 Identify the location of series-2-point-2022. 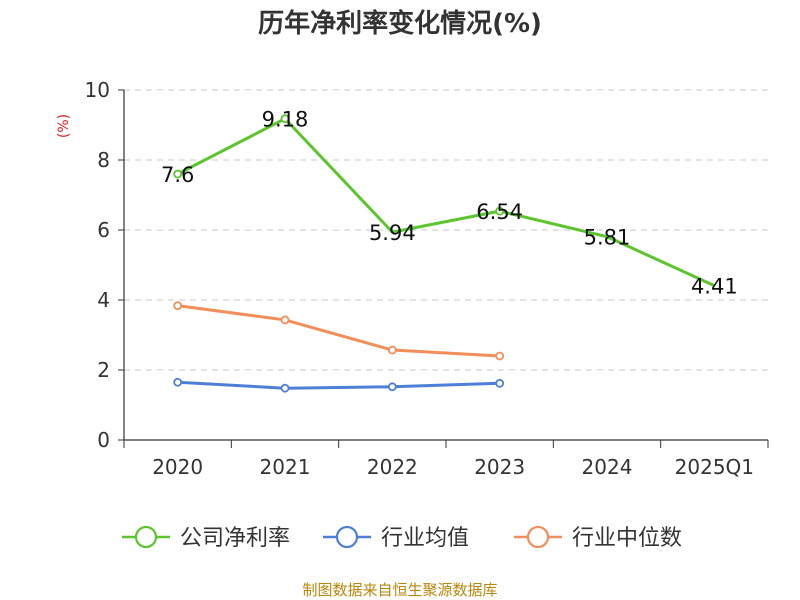
(392, 350).